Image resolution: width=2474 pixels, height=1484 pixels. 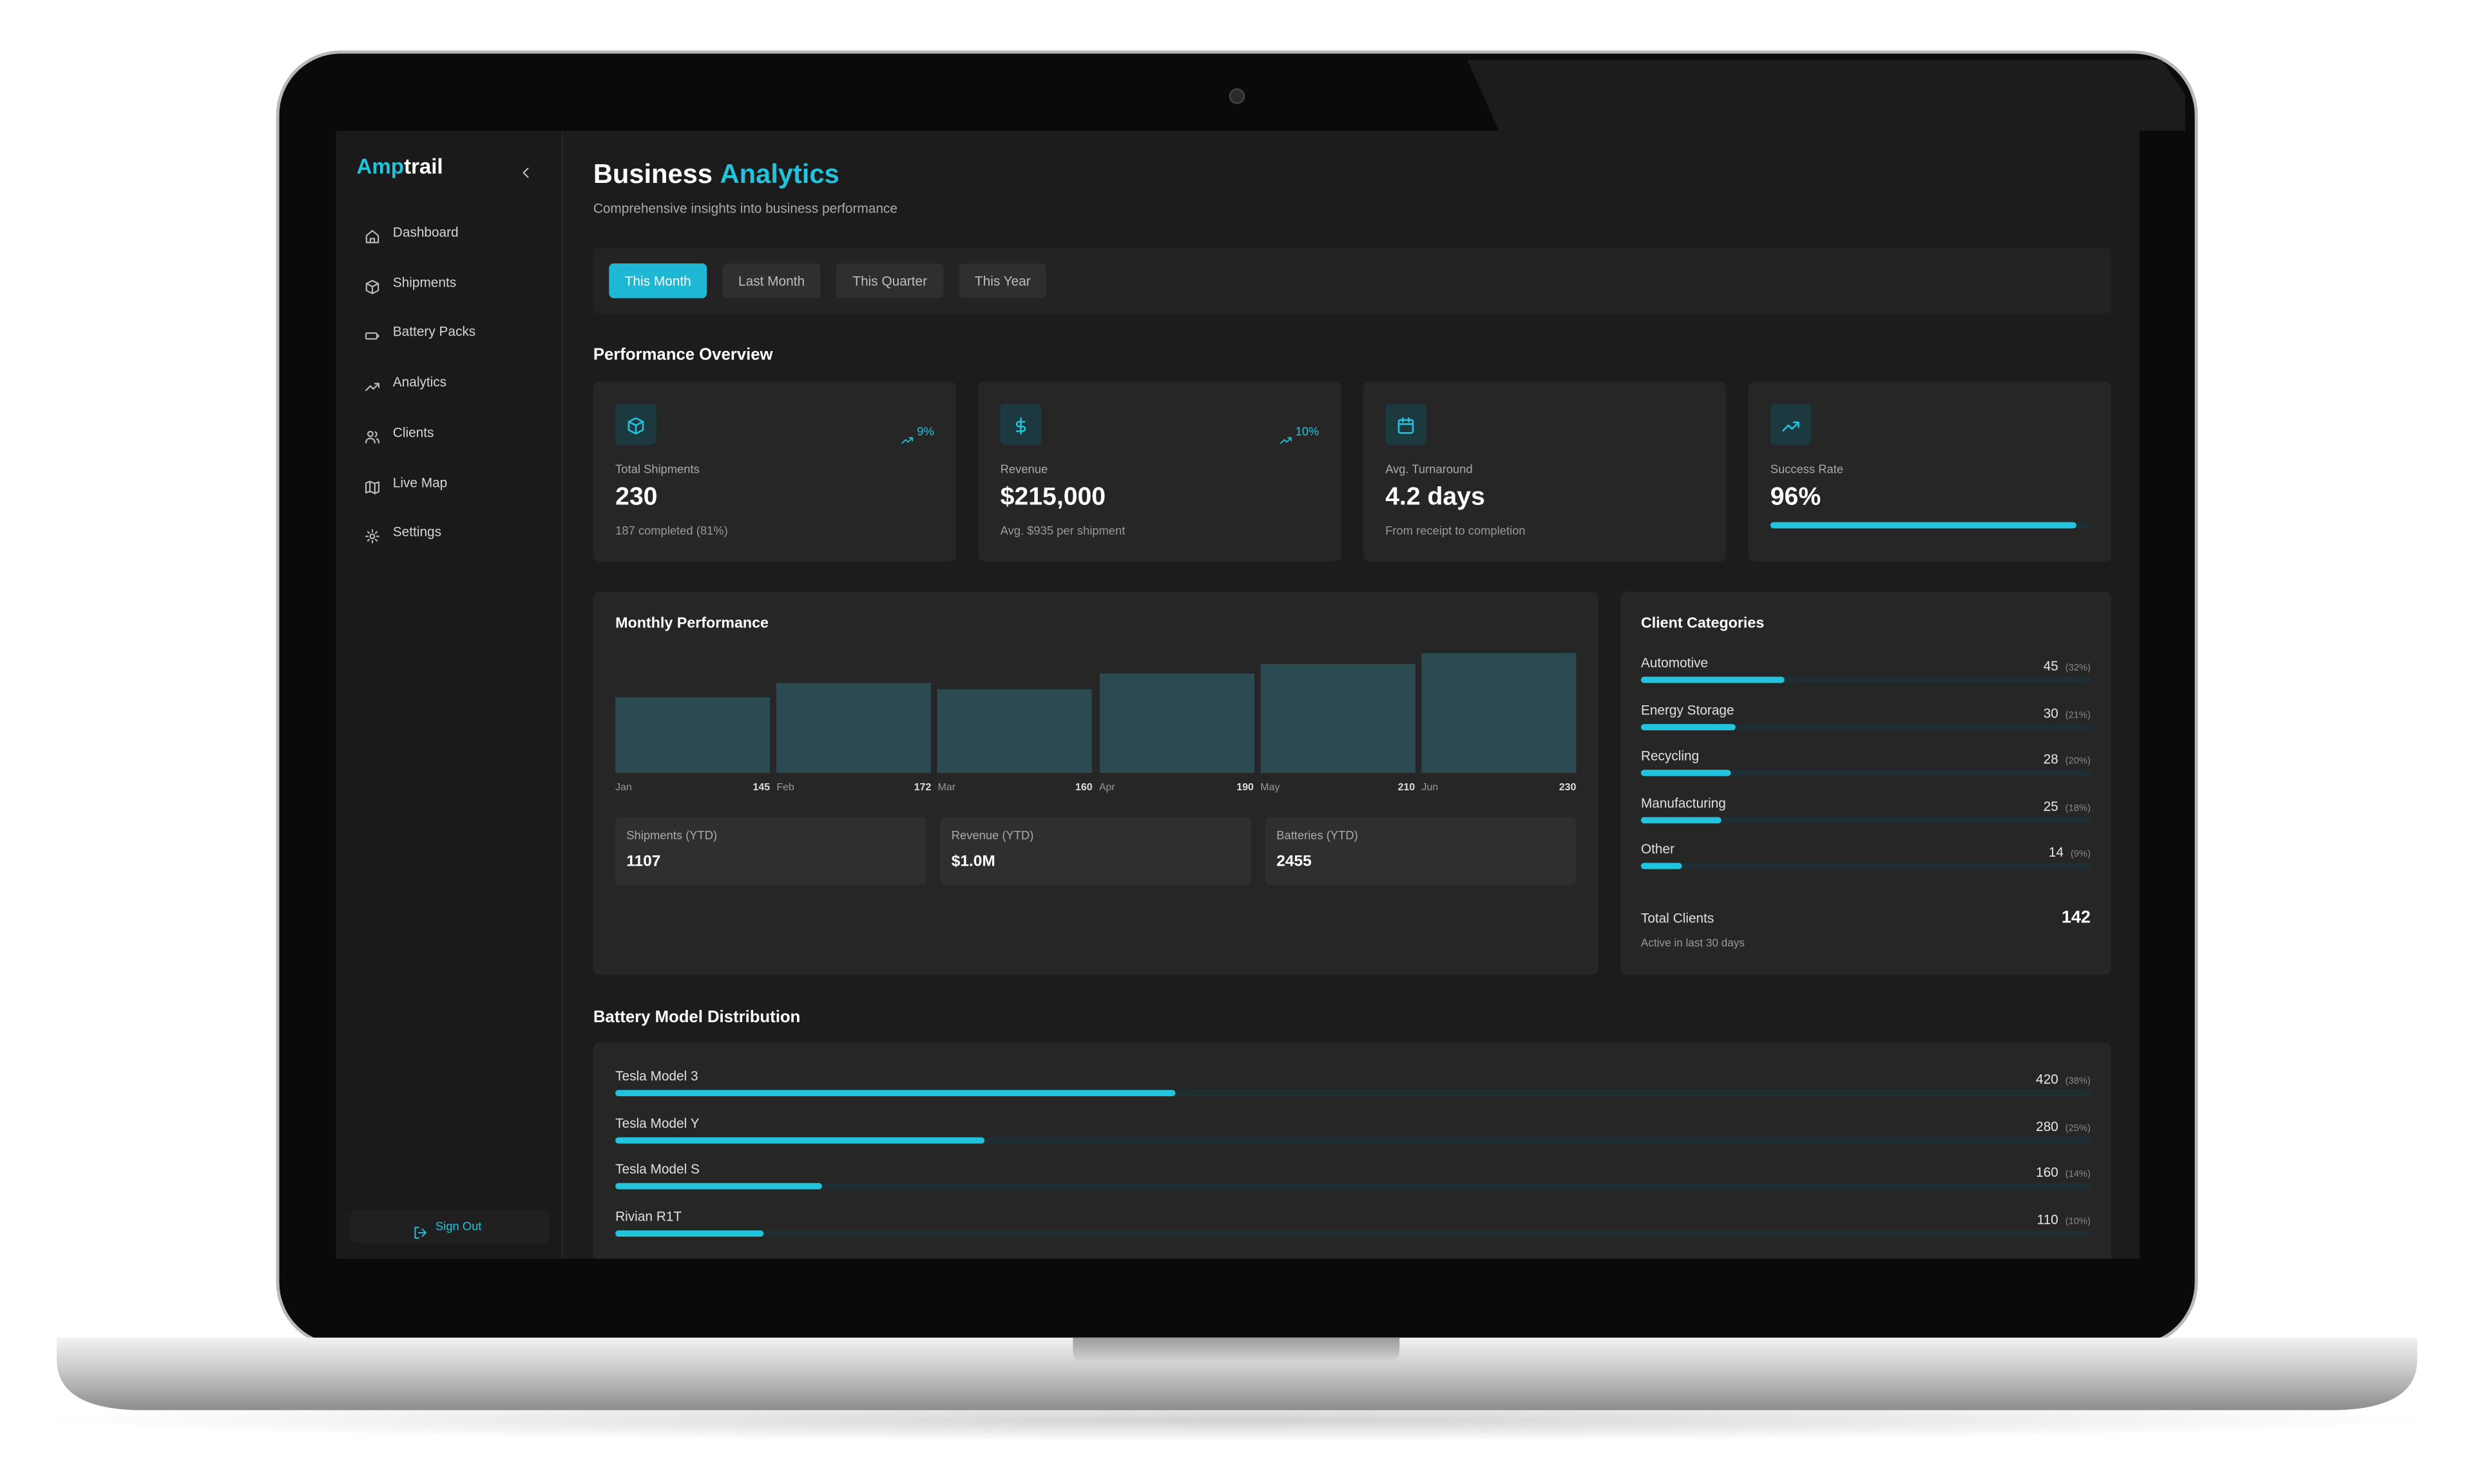 What do you see at coordinates (771, 280) in the screenshot?
I see `tab: Last Month` at bounding box center [771, 280].